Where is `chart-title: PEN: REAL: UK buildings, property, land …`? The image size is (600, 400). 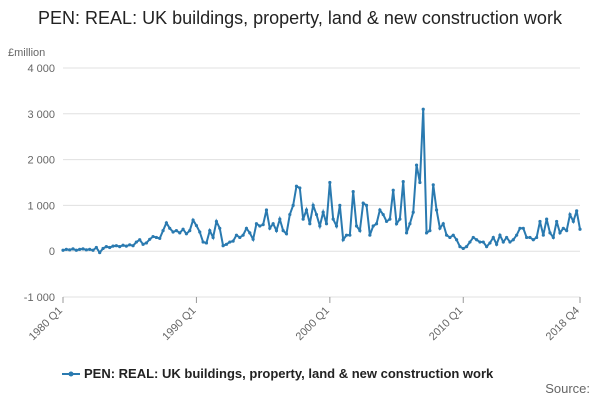
chart-title: PEN: REAL: UK buildings, property, land … is located at coordinates (300, 18).